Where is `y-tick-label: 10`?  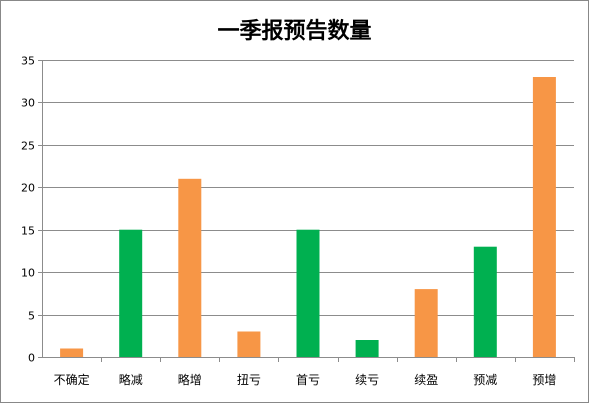
y-tick-label: 10 is located at coordinates (28, 273).